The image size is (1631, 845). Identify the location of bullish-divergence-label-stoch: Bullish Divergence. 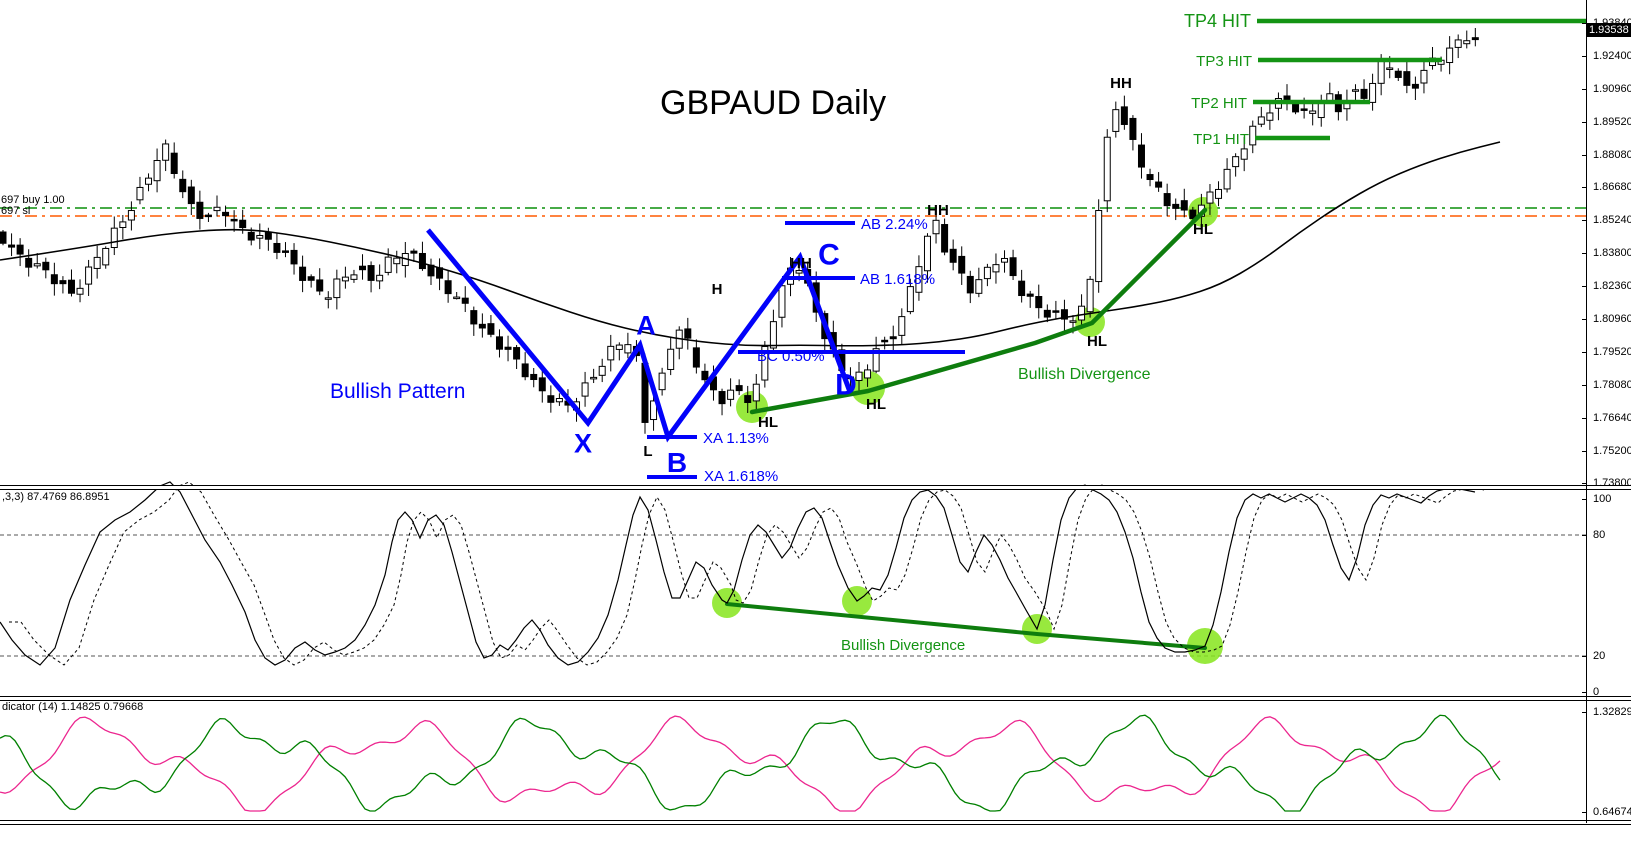
(903, 645).